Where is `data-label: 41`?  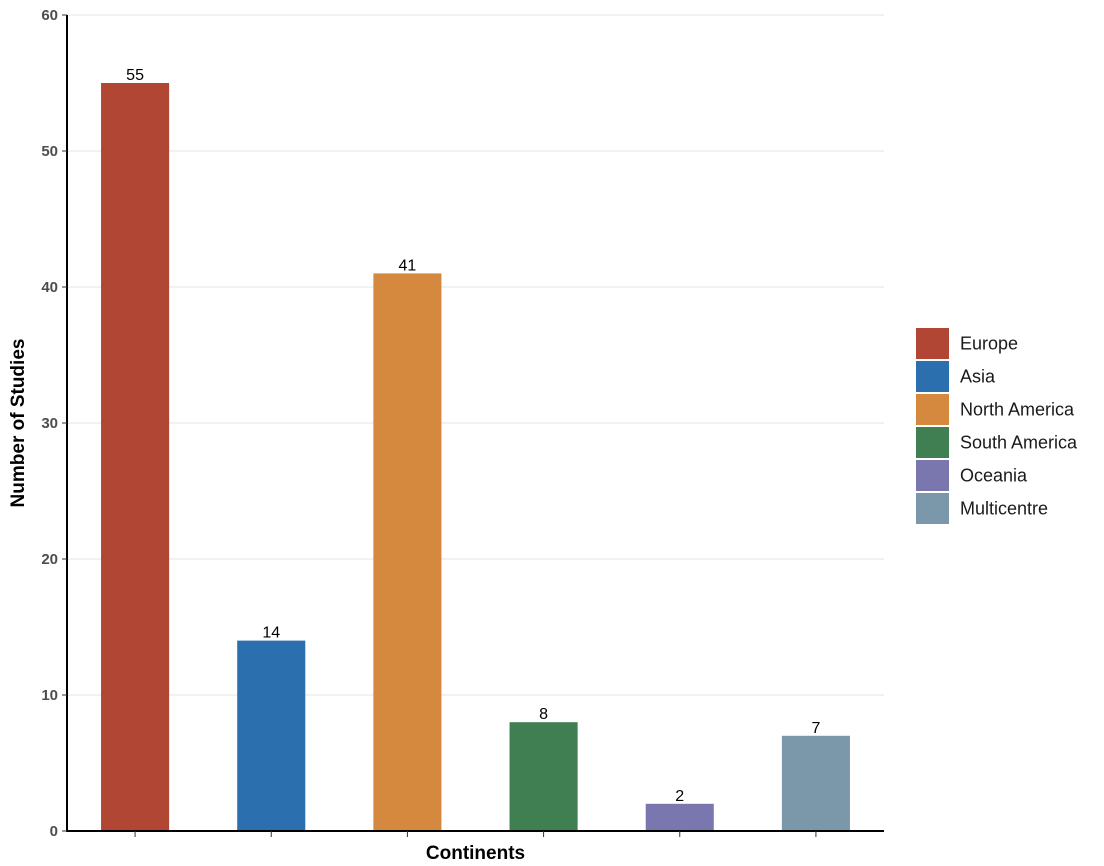
data-label: 41 is located at coordinates (408, 265).